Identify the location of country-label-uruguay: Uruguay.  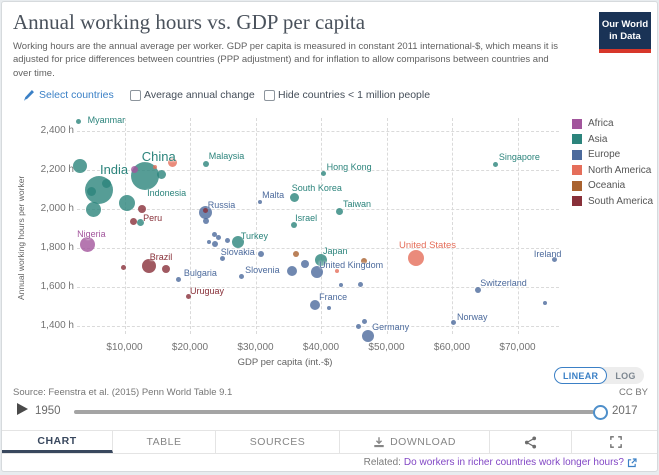
(207, 290).